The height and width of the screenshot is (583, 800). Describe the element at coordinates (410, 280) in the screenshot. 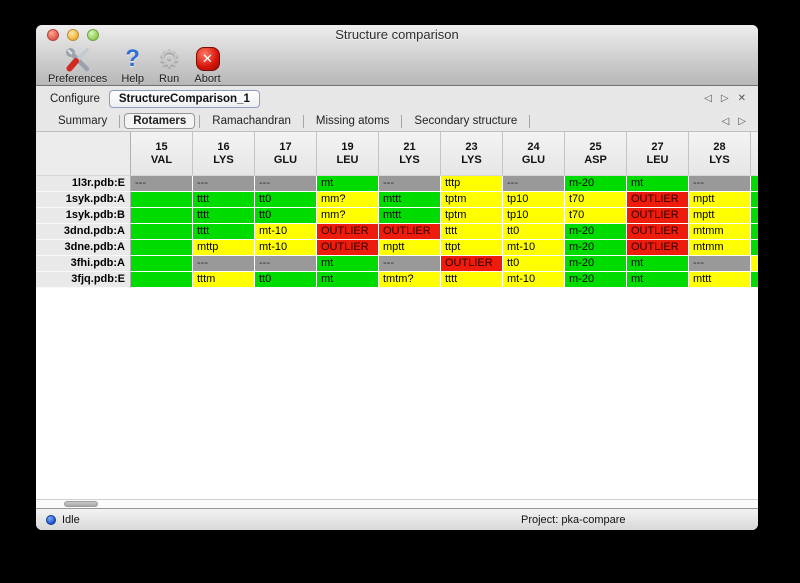

I see `rotamer-cell: tmtm?` at that location.